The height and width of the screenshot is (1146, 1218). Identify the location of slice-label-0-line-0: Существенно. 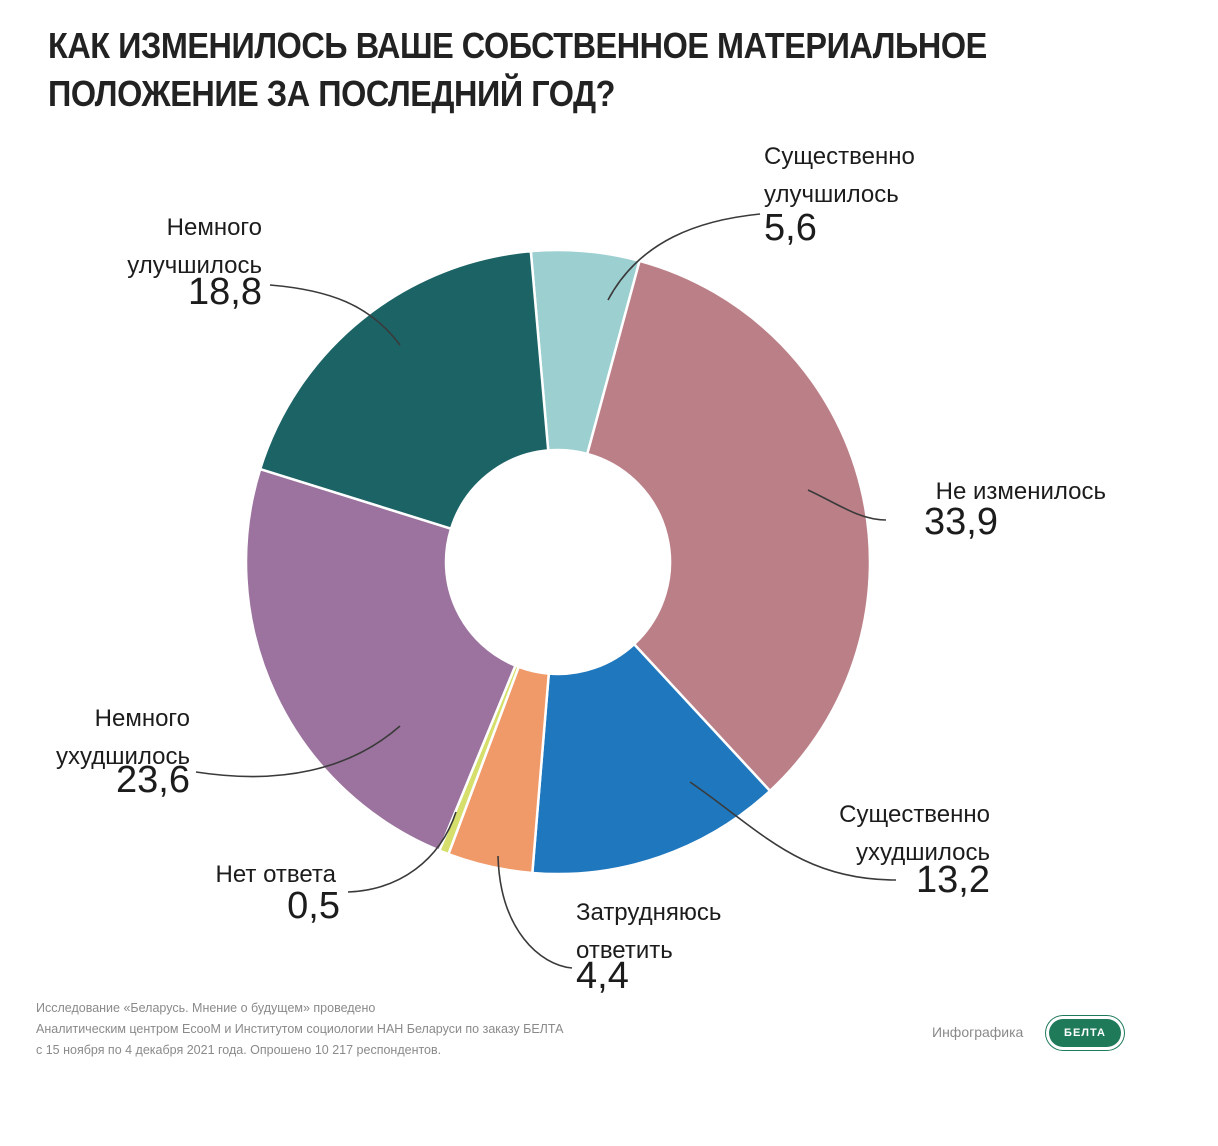
(839, 156).